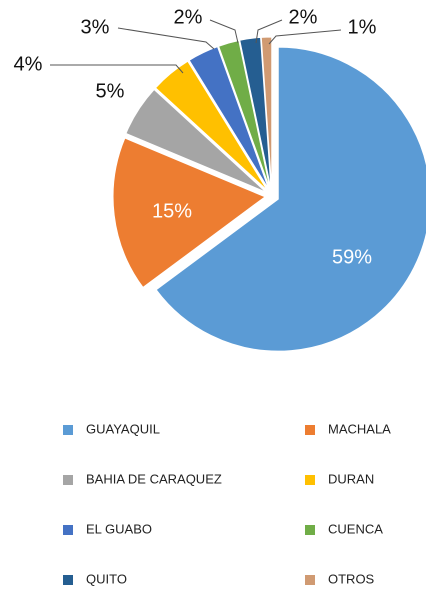  What do you see at coordinates (362, 27) in the screenshot?
I see `data-label: 1%` at bounding box center [362, 27].